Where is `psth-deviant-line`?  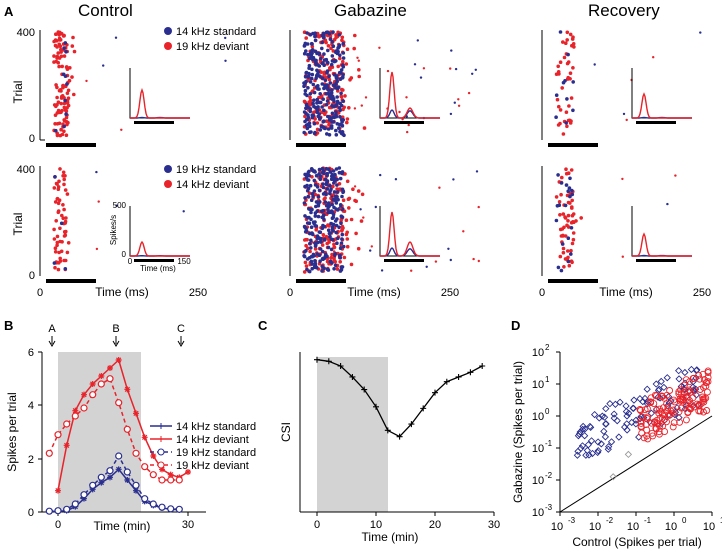
psth-deviant-line is located at coordinates (160, 248).